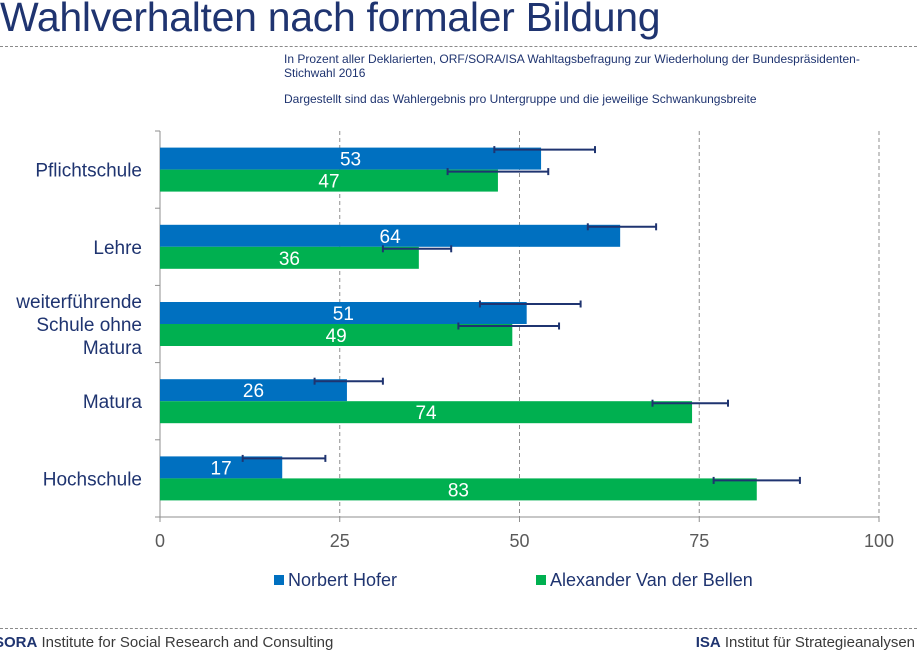  What do you see at coordinates (92, 479) in the screenshot?
I see `category-label: Hochschule` at bounding box center [92, 479].